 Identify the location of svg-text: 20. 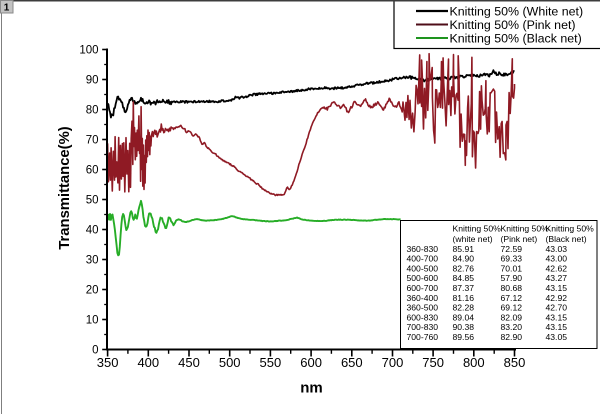
(92, 290).